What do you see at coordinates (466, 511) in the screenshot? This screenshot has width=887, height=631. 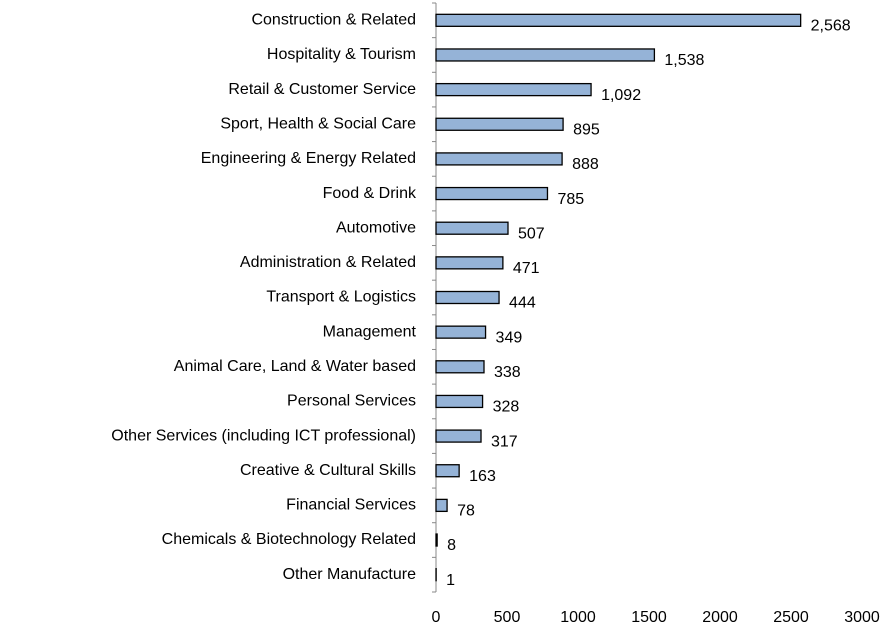 I see `value-label: 78` at bounding box center [466, 511].